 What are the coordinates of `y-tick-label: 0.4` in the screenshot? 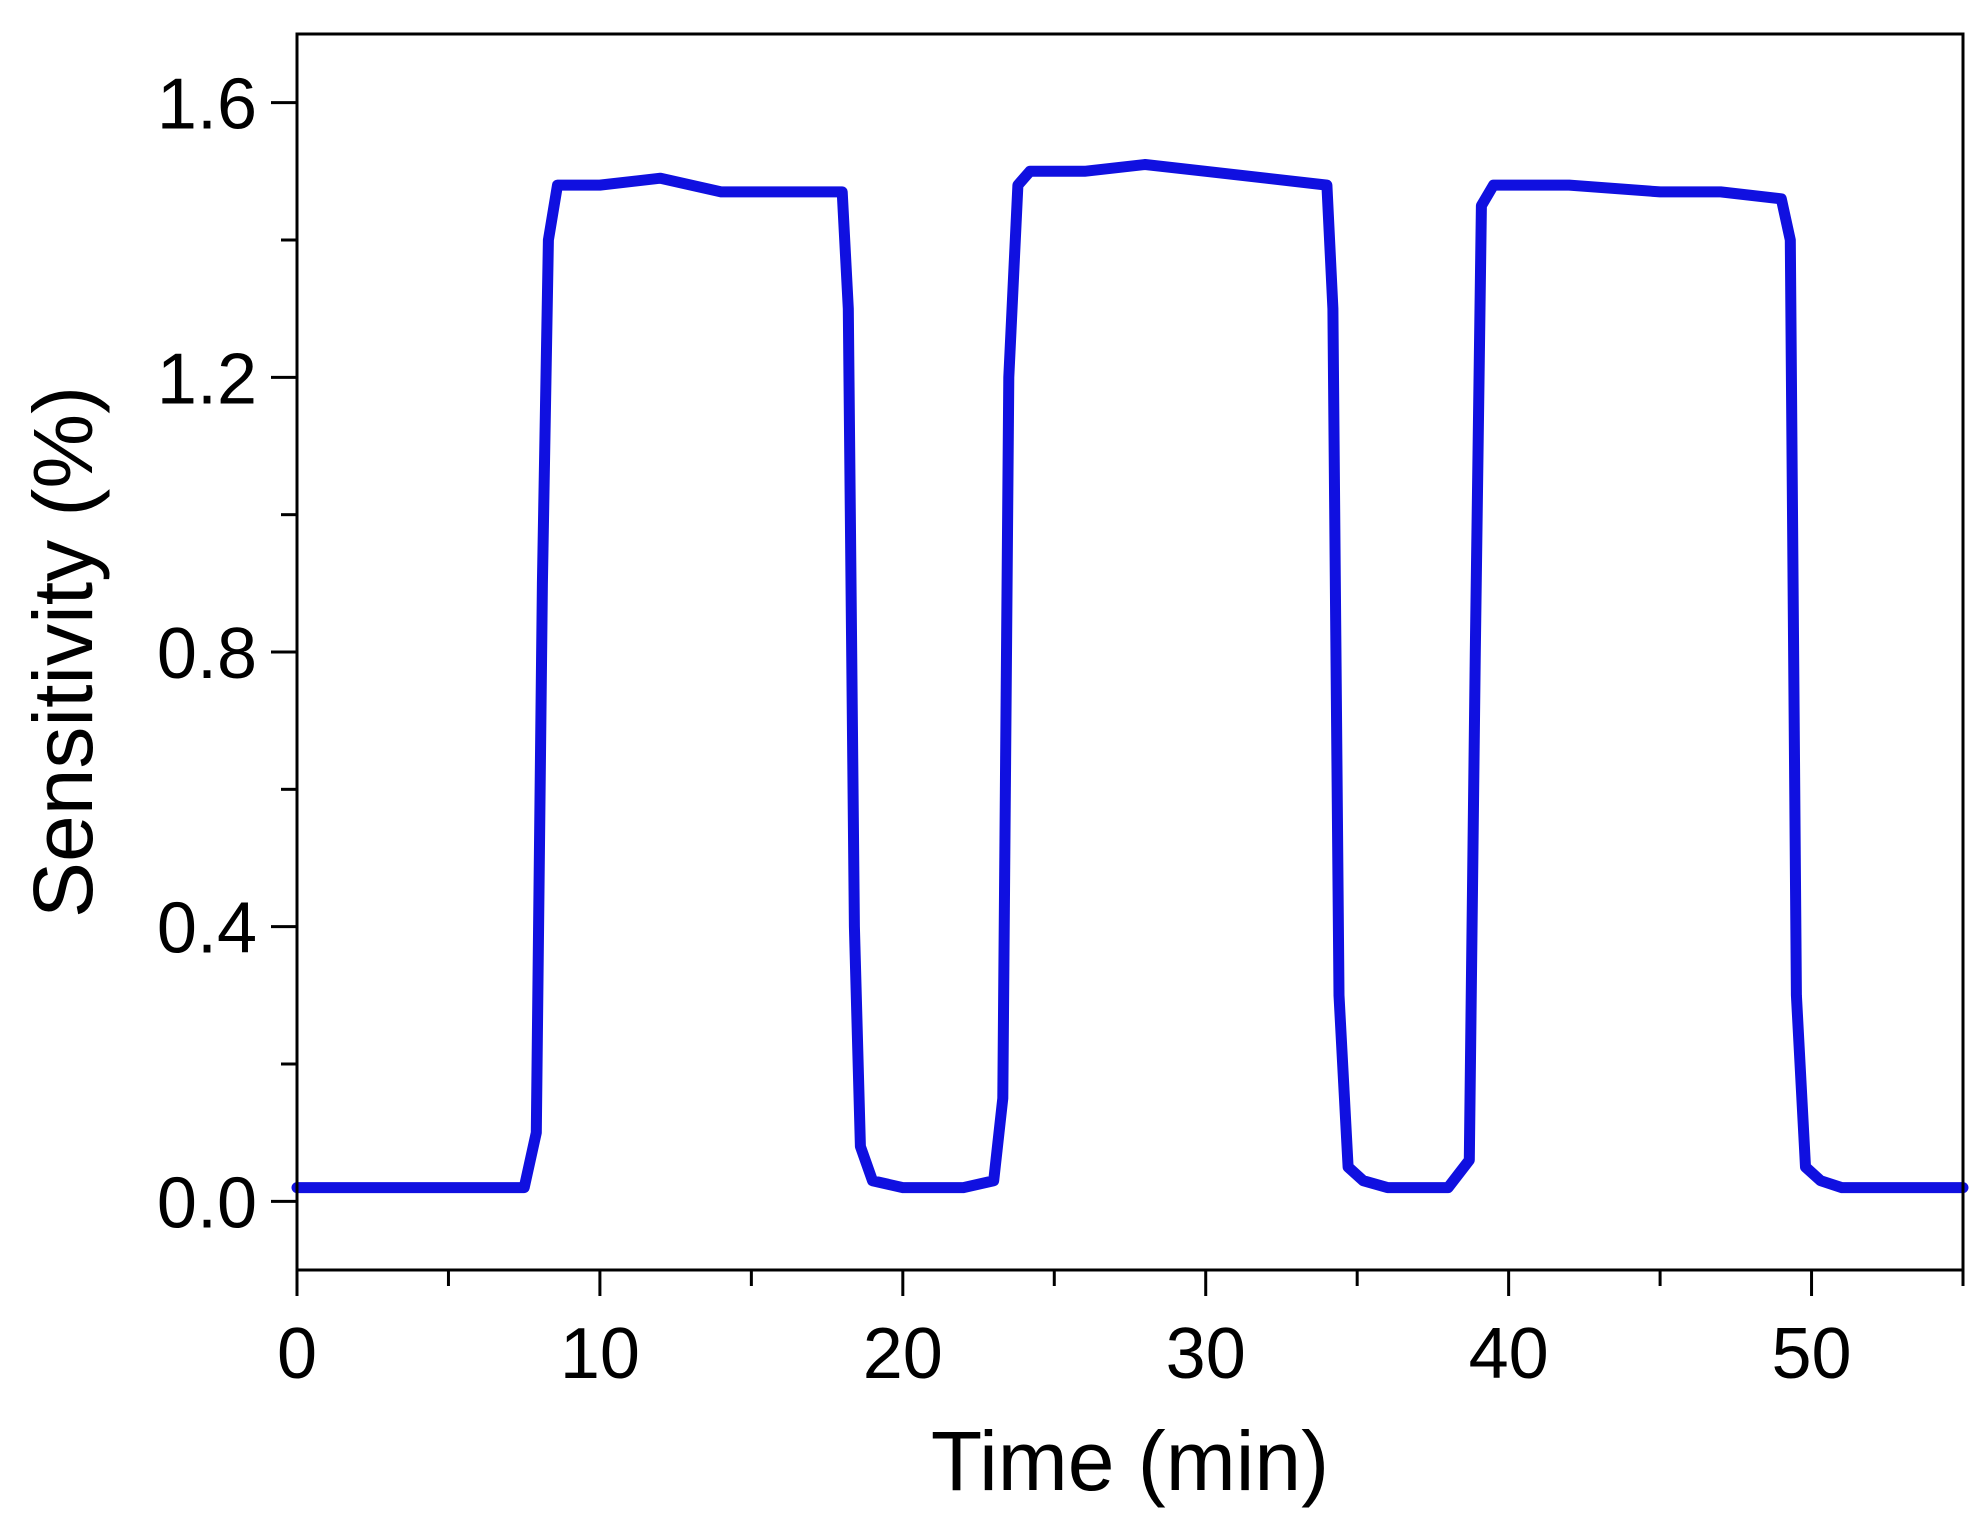 It's located at (207, 929).